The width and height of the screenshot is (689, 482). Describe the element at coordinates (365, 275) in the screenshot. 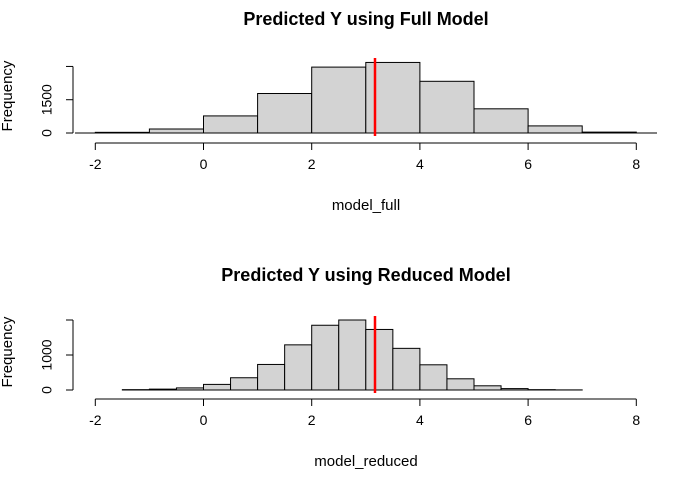

I see `chart-title: Predicted Y using Reduced Model` at that location.